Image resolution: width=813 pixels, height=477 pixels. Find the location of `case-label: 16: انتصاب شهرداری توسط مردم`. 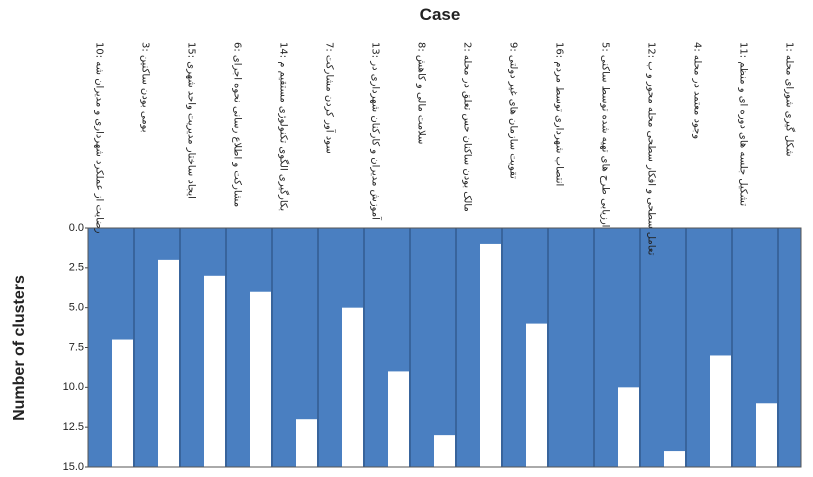

case-label: 16: انتصاب شهرداری توسط مردم is located at coordinates (559, 114).